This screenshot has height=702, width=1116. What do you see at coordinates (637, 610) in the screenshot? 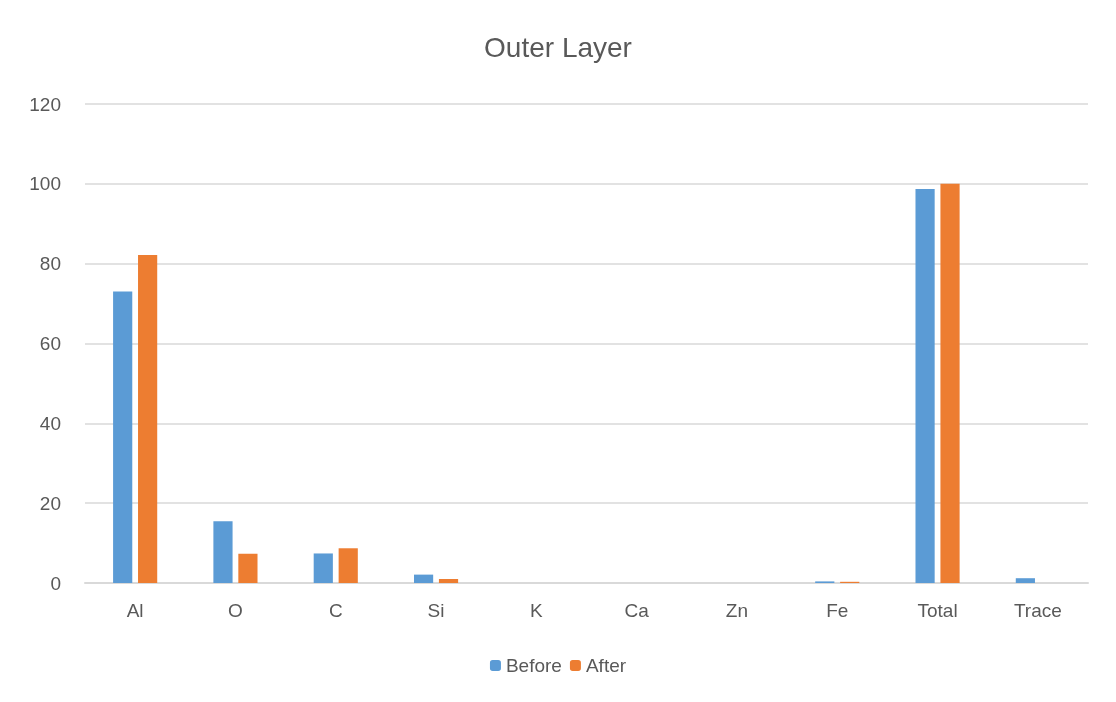
I see `x-tick-label: Ca` at bounding box center [637, 610].